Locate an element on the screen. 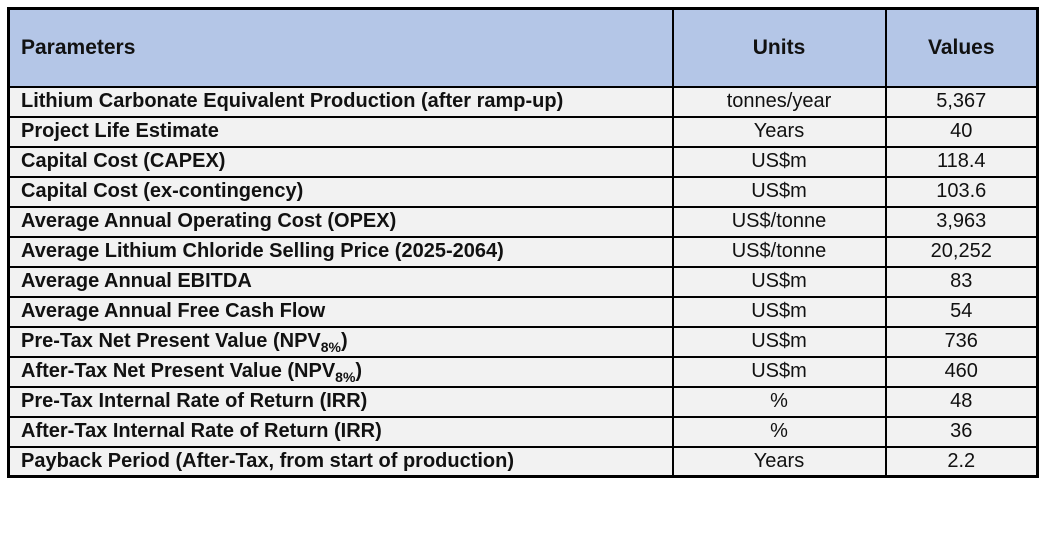  value-cell: 2.2 is located at coordinates (961, 461).